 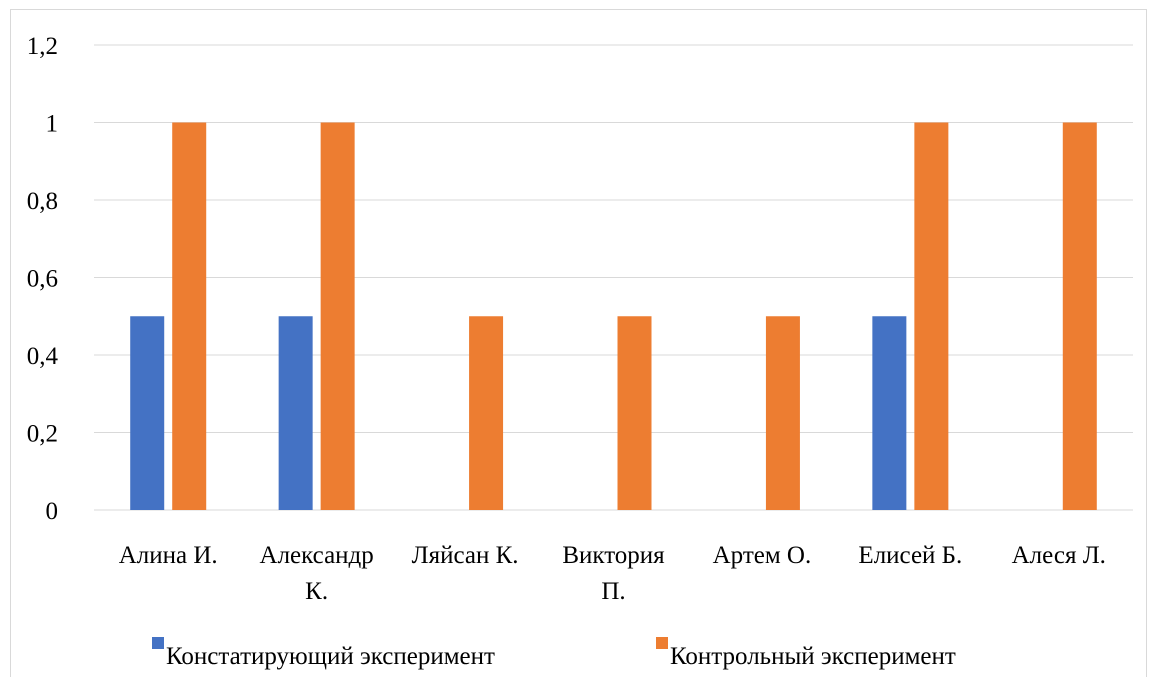 What do you see at coordinates (42, 434) in the screenshot?
I see `y-tick-label: 0,2` at bounding box center [42, 434].